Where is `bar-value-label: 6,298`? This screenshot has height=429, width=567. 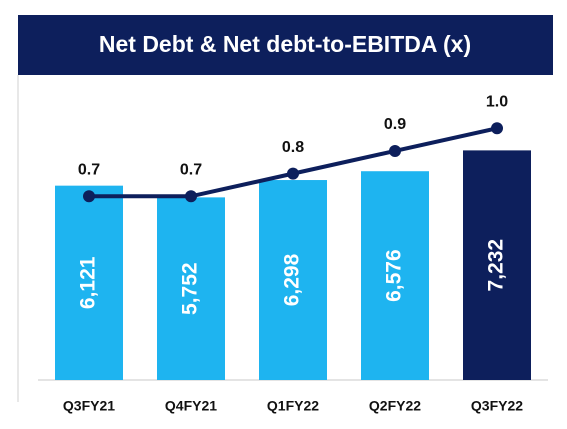
bar-value-label: 6,298 is located at coordinates (292, 279).